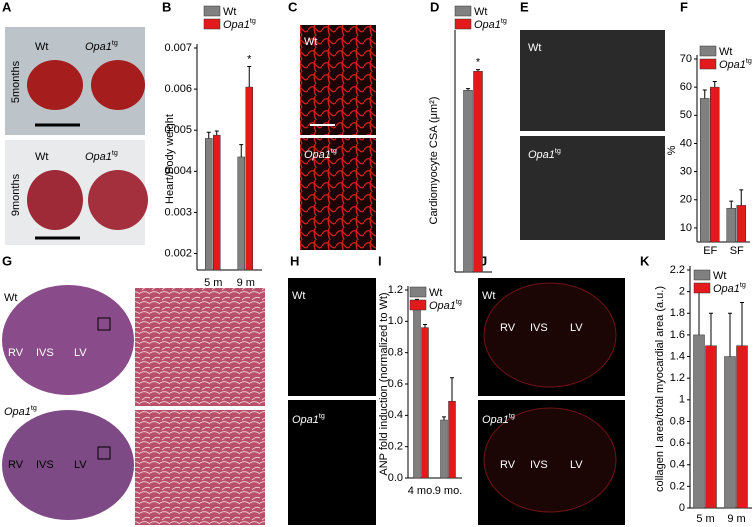 The width and height of the screenshot is (754, 527). I want to click on y-tick-label: 1.2, so click(395, 290).